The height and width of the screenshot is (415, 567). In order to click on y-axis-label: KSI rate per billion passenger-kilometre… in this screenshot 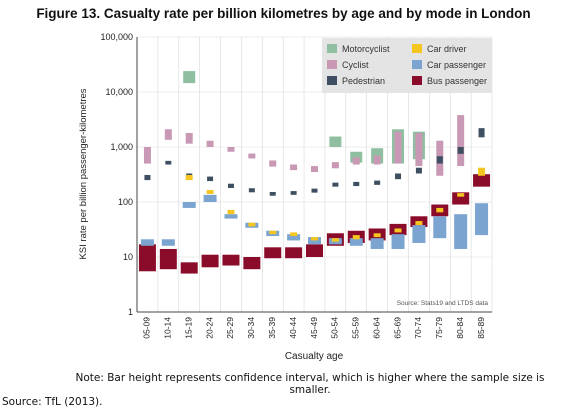, I will do `click(83, 173)`.